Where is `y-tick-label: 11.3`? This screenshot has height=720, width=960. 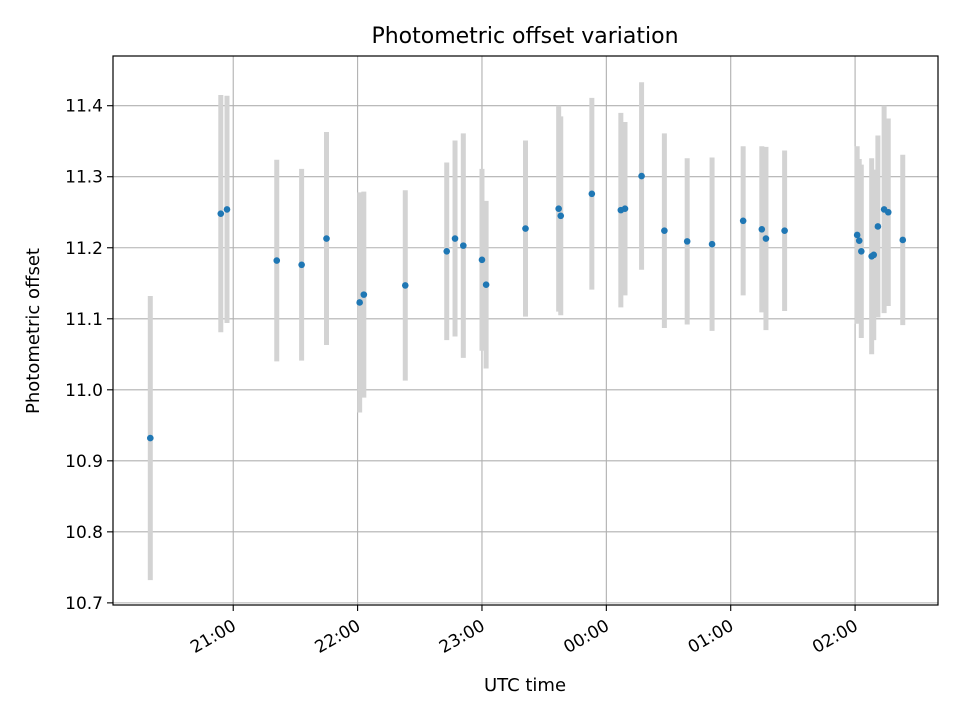
y-tick-label: 11.3 is located at coordinates (84, 178).